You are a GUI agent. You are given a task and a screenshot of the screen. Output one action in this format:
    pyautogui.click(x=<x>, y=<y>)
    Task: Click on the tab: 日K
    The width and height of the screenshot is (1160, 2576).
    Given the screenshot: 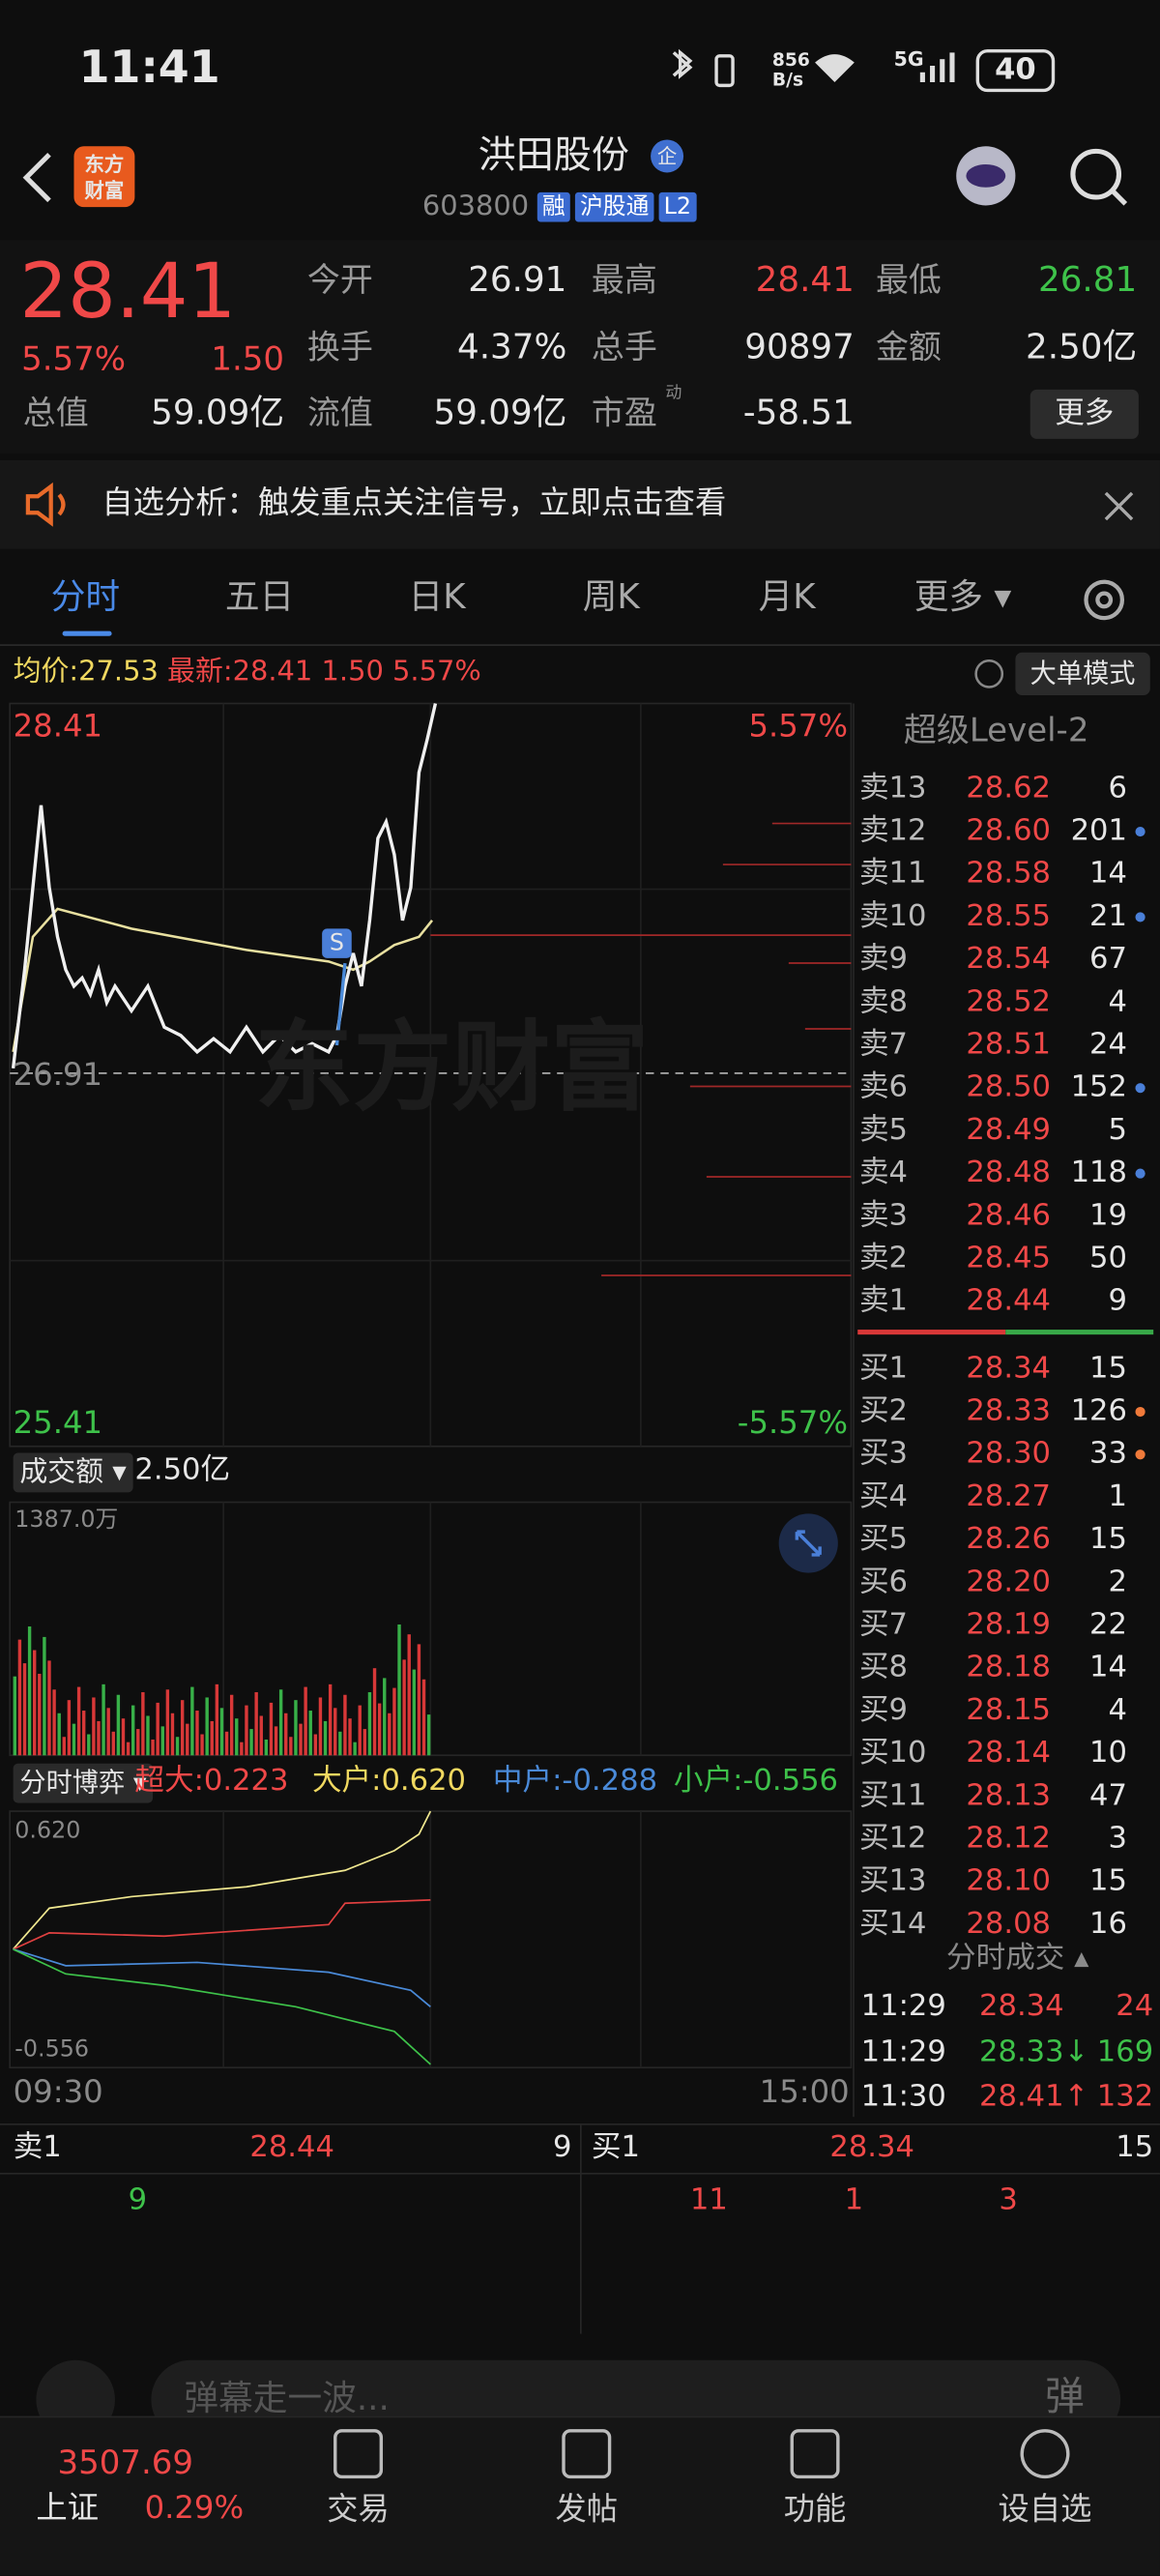 What is the action you would take?
    pyautogui.click(x=437, y=596)
    